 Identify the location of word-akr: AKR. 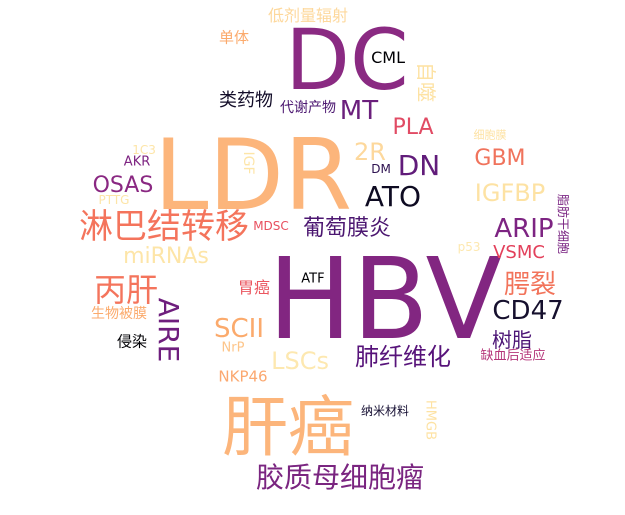
(137, 162).